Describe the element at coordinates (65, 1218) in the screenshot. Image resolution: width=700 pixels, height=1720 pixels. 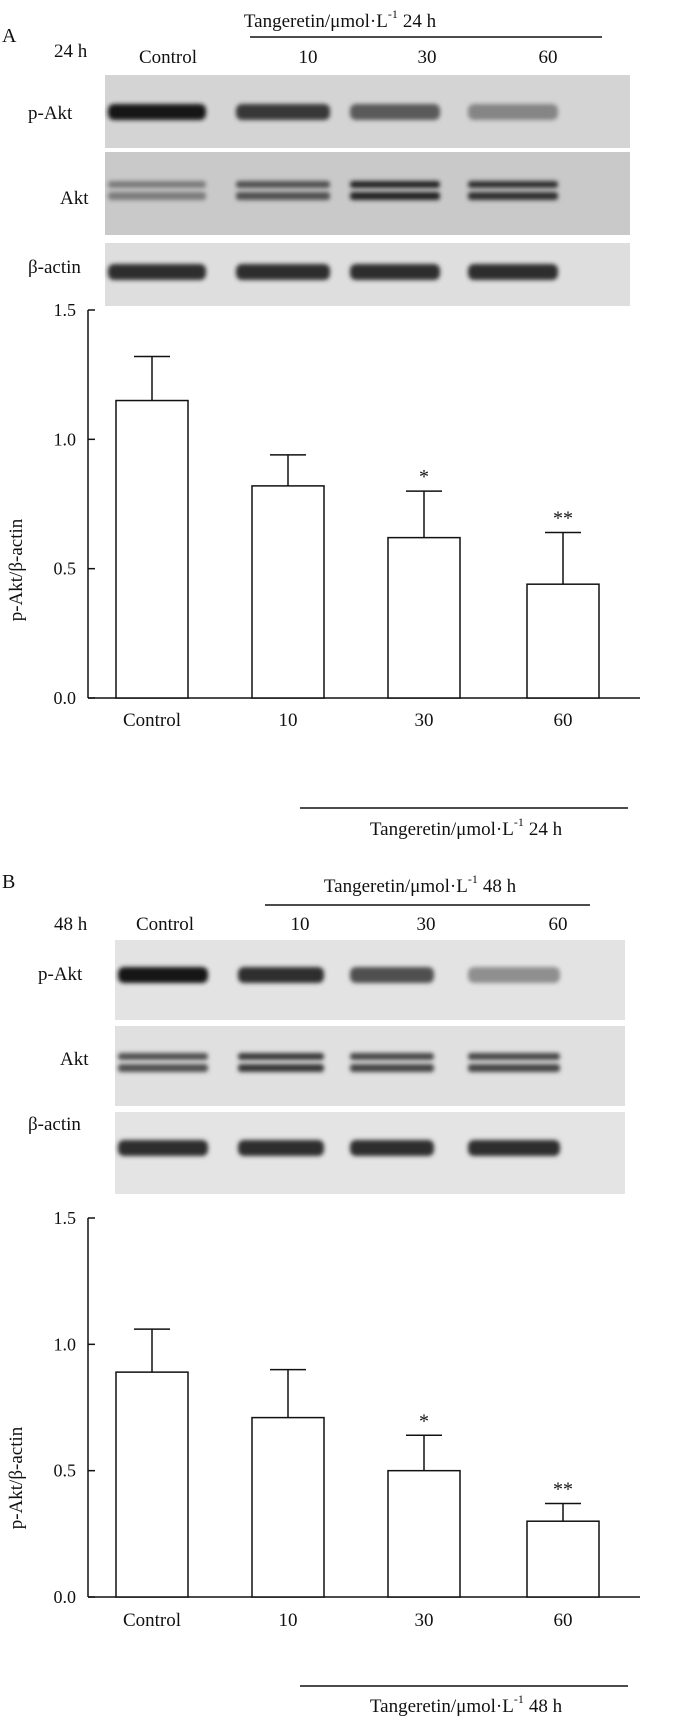
I see `panel-b-y-tick-label: 1.5` at that location.